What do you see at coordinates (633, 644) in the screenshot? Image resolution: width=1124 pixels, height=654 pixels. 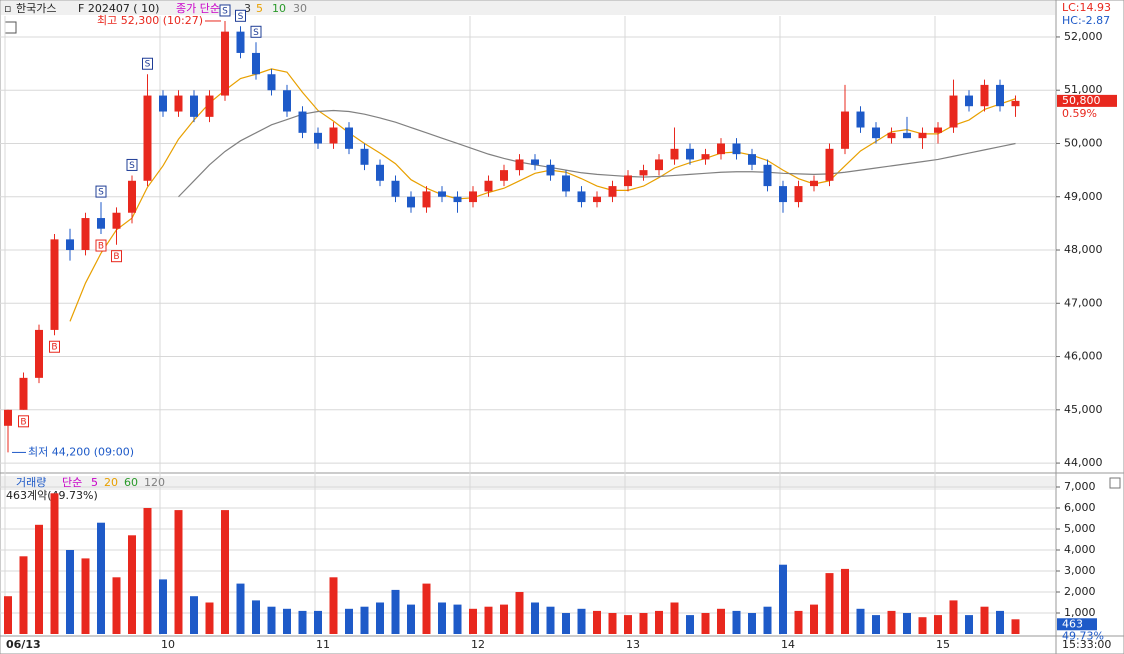 I see `x-tick-label: 13` at bounding box center [633, 644].